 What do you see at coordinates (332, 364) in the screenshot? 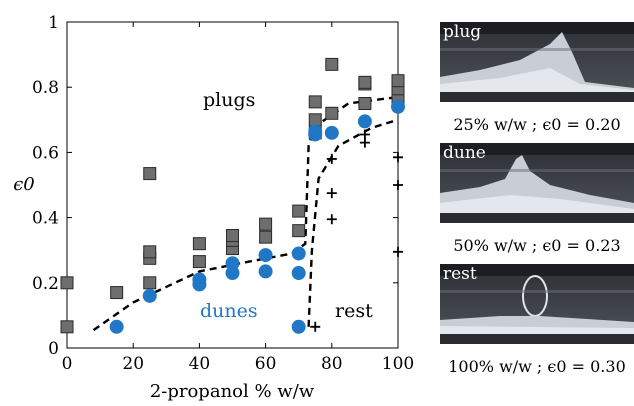
I see `x-tick-label: 80` at bounding box center [332, 364].